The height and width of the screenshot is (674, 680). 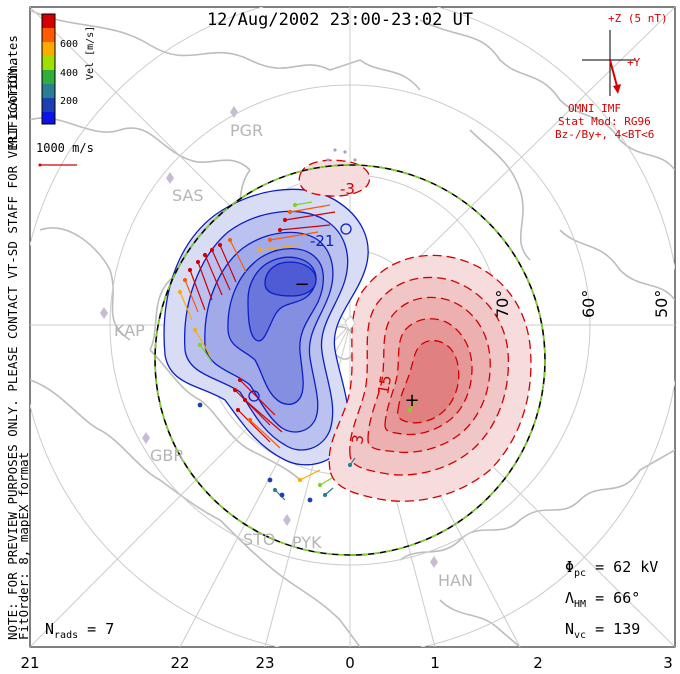 What do you see at coordinates (538, 663) in the screenshot?
I see `mlt-label-2: 2` at bounding box center [538, 663].